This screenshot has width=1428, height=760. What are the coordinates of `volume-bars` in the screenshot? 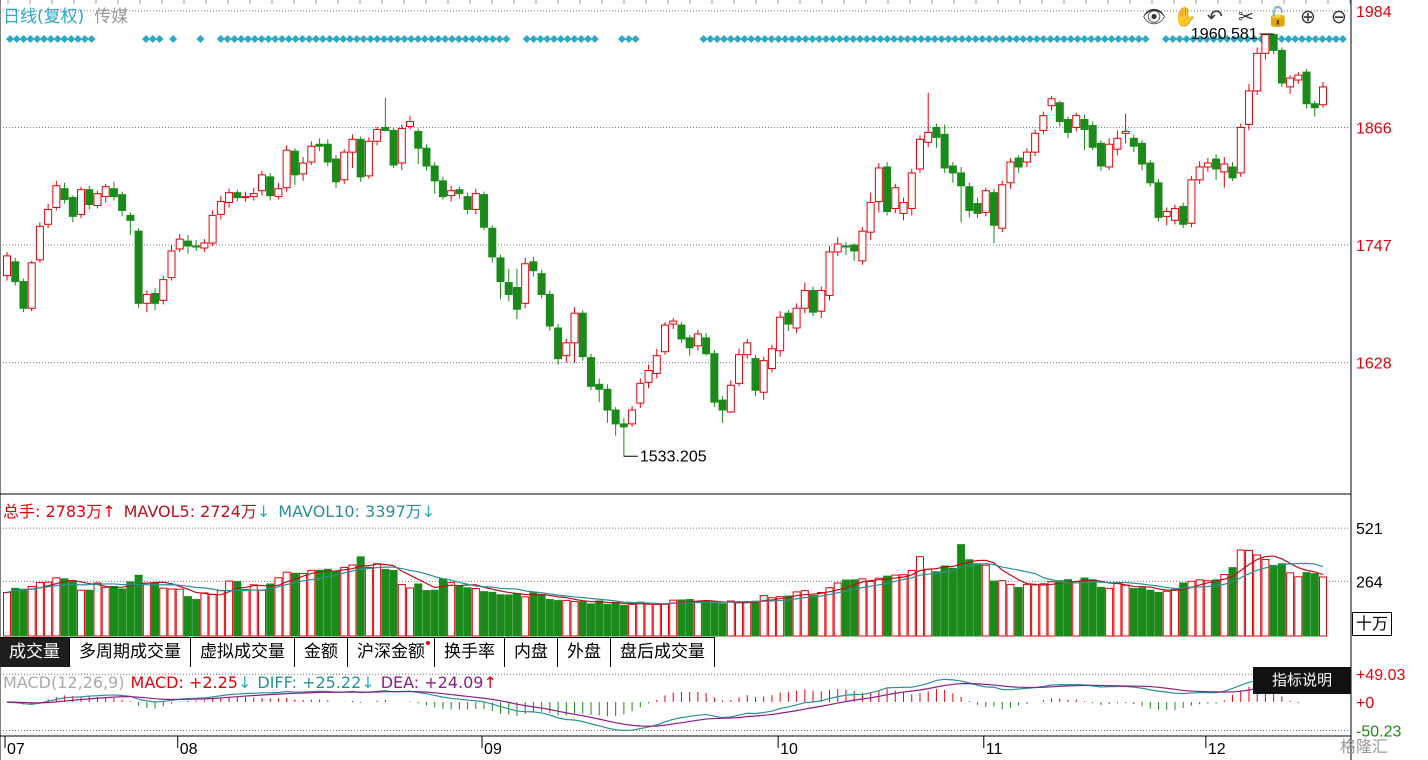 It's located at (665, 590).